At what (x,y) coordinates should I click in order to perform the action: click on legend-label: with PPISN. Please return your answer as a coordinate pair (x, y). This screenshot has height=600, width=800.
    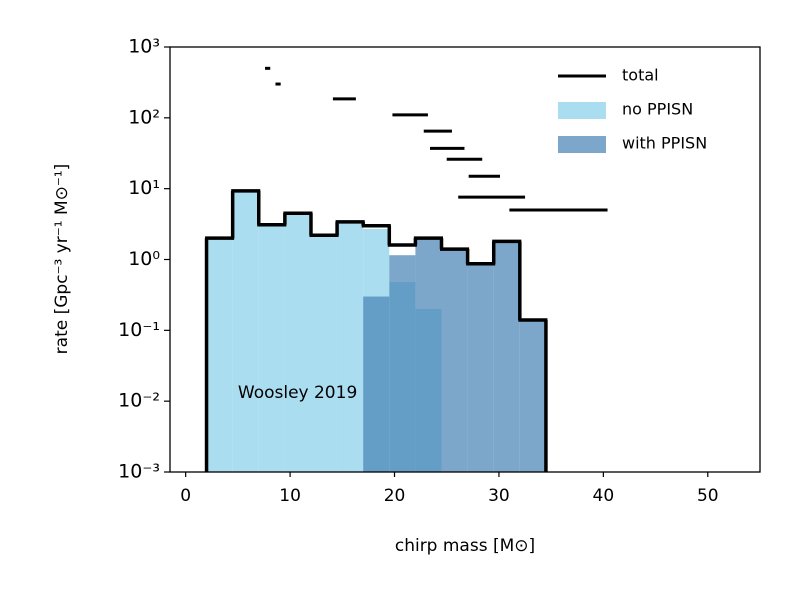
    Looking at the image, I should click on (664, 143).